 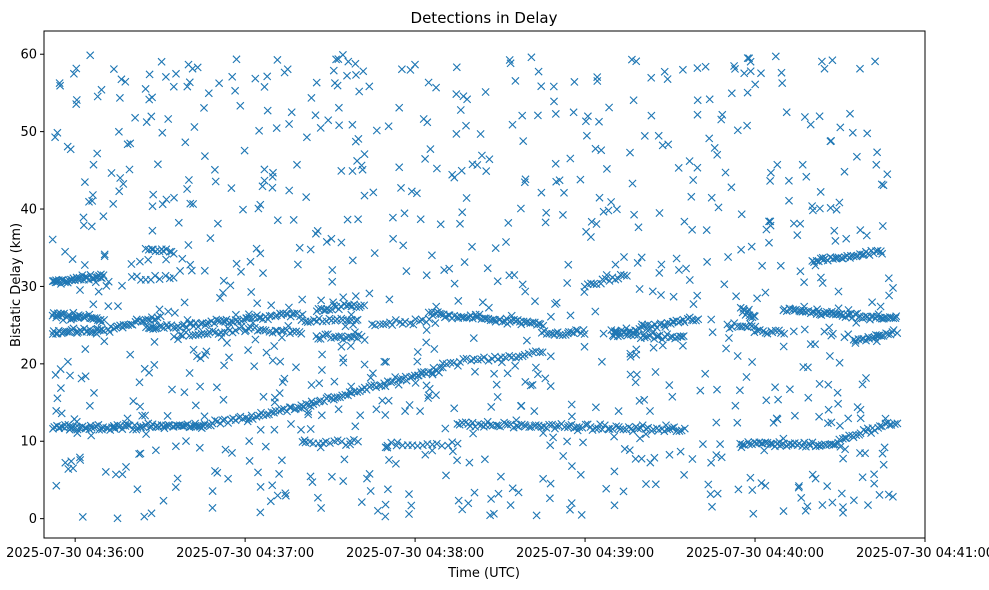 I want to click on x-tick-label: 2025-07-30 04:38:00, so click(x=415, y=553).